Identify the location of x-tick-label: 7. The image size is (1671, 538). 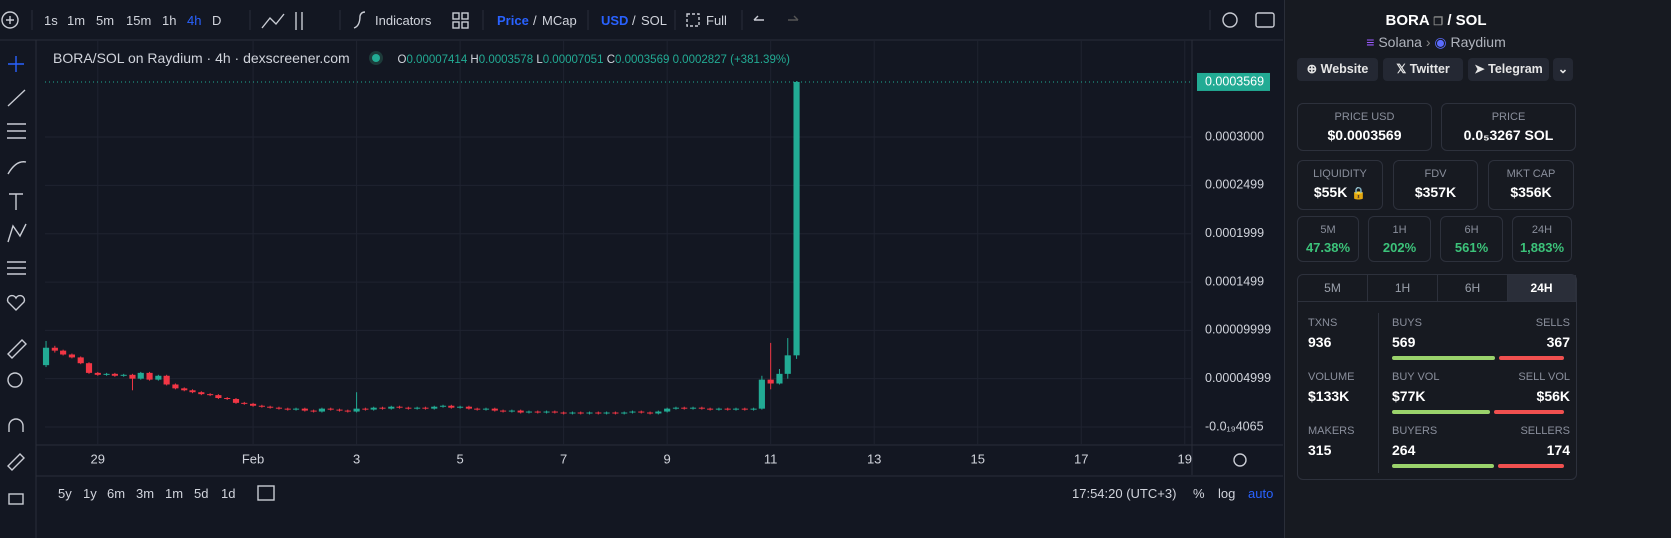
(563, 458).